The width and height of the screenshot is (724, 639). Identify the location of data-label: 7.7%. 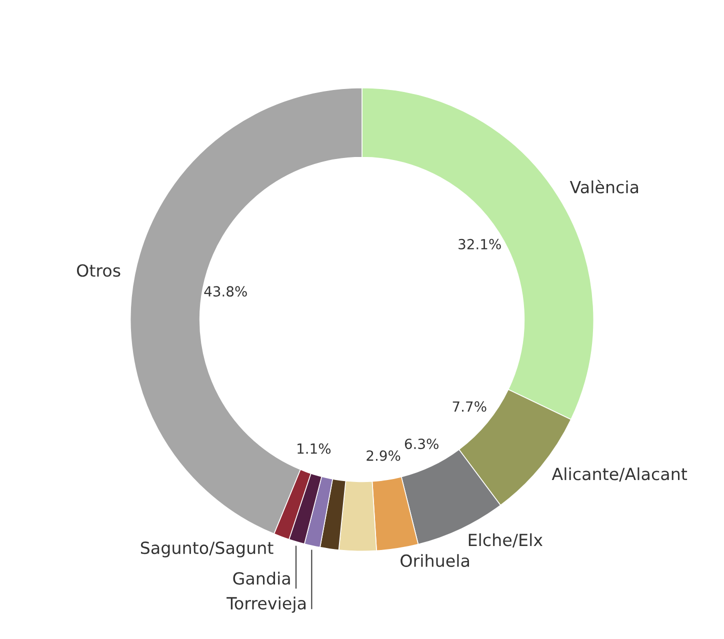
(469, 406).